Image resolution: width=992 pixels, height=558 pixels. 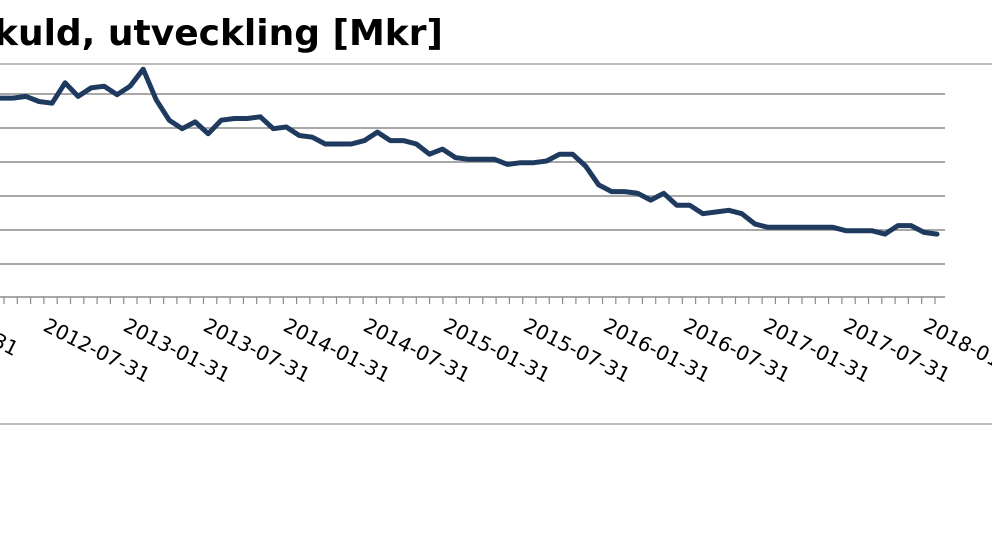 What do you see at coordinates (221, 33) in the screenshot?
I see `chart-title: kuld, utveckling [Mkr]` at bounding box center [221, 33].